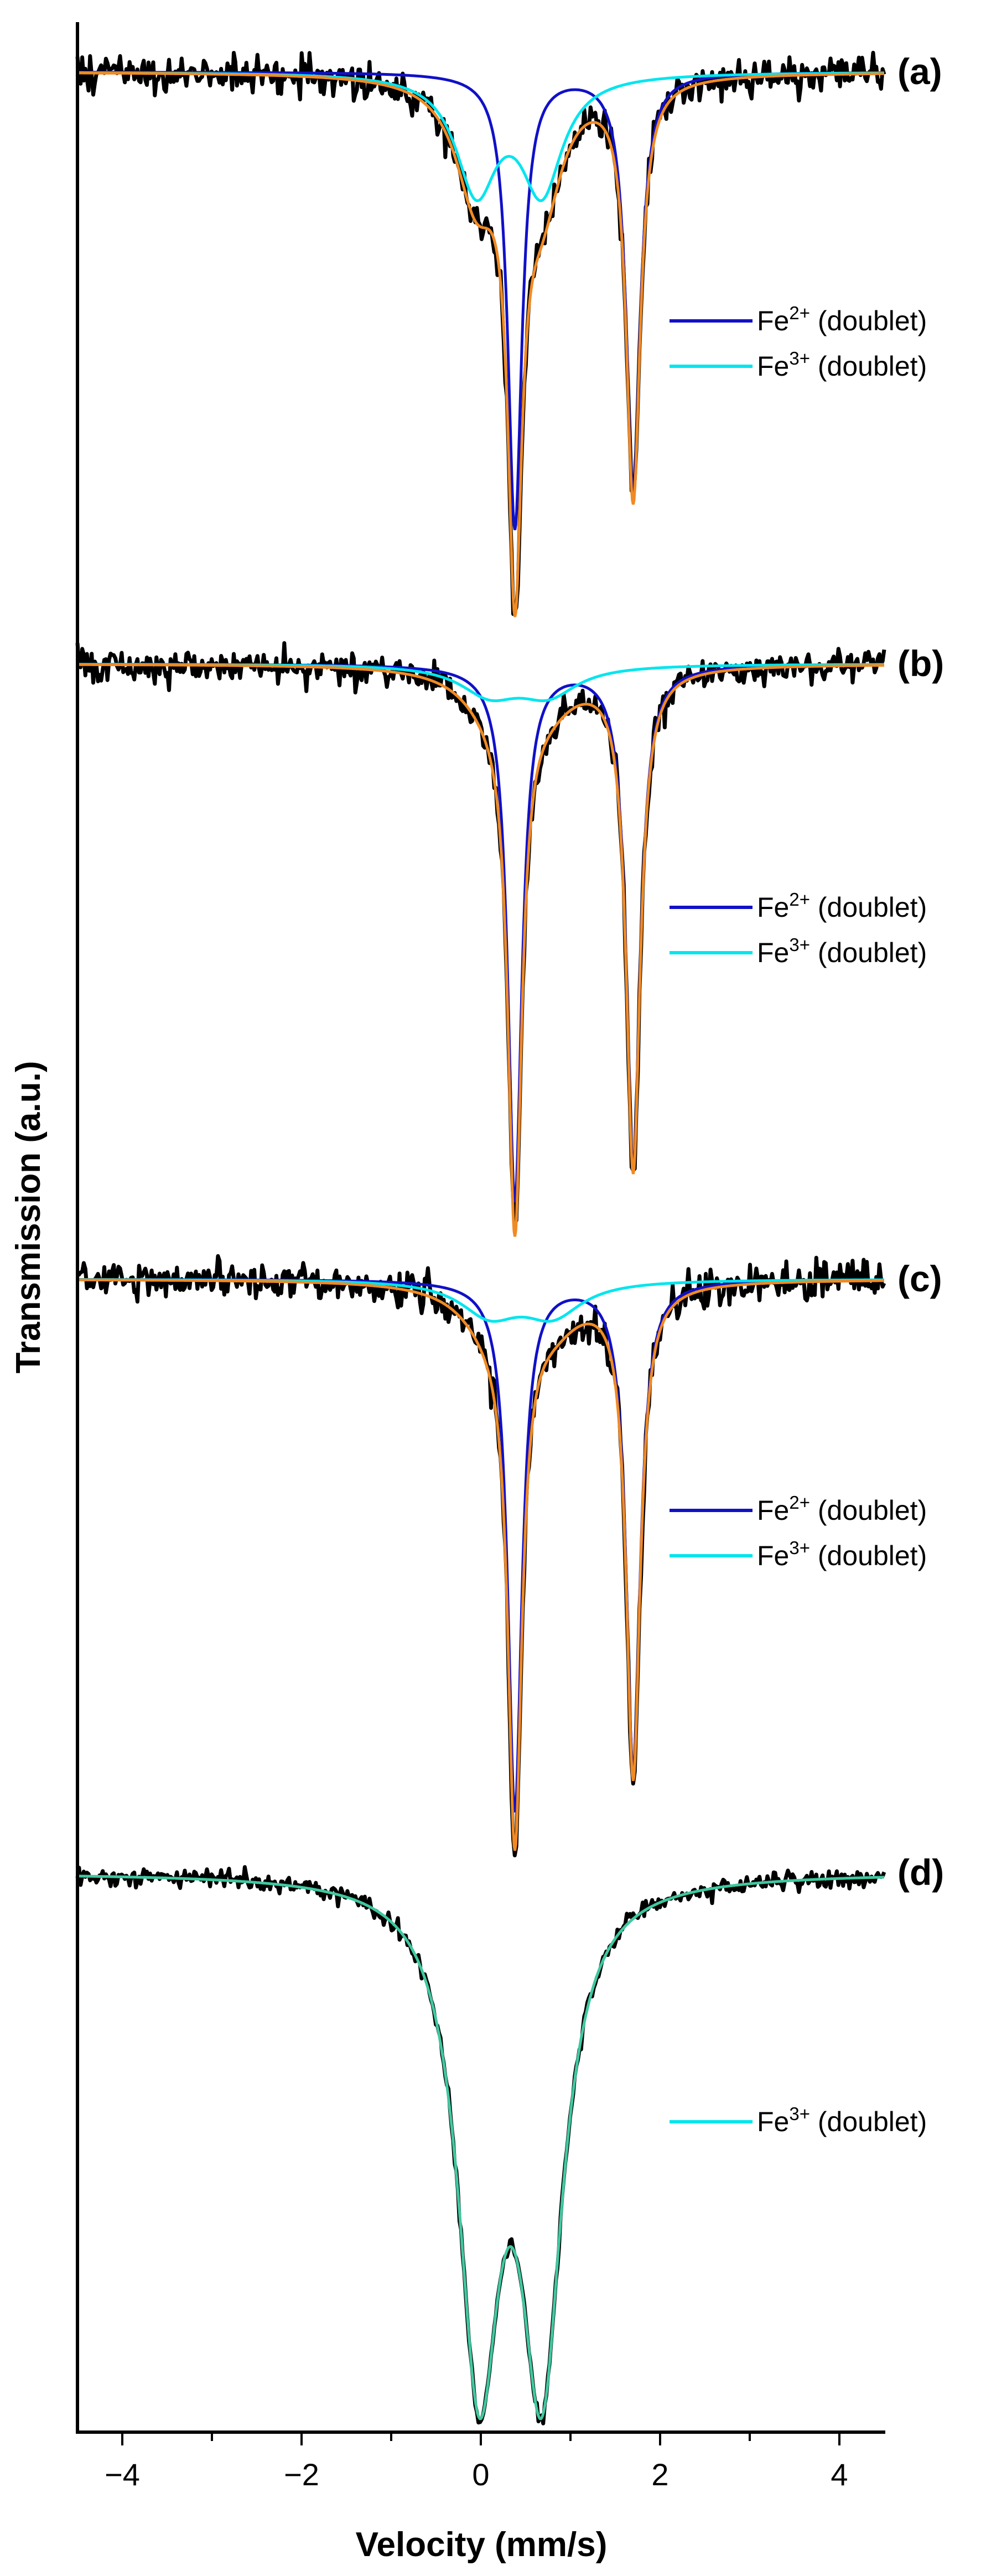  I want to click on x-tick-label: −2, so click(301, 2474).